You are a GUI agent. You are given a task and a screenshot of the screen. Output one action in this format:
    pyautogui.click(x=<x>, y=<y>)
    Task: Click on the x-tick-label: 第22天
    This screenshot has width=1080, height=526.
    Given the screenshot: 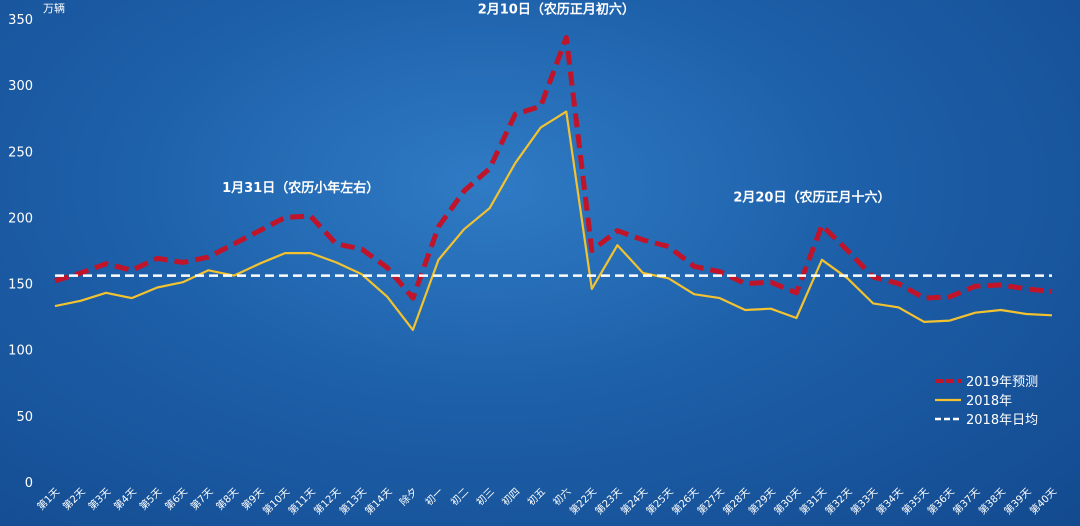 What is the action you would take?
    pyautogui.click(x=583, y=501)
    